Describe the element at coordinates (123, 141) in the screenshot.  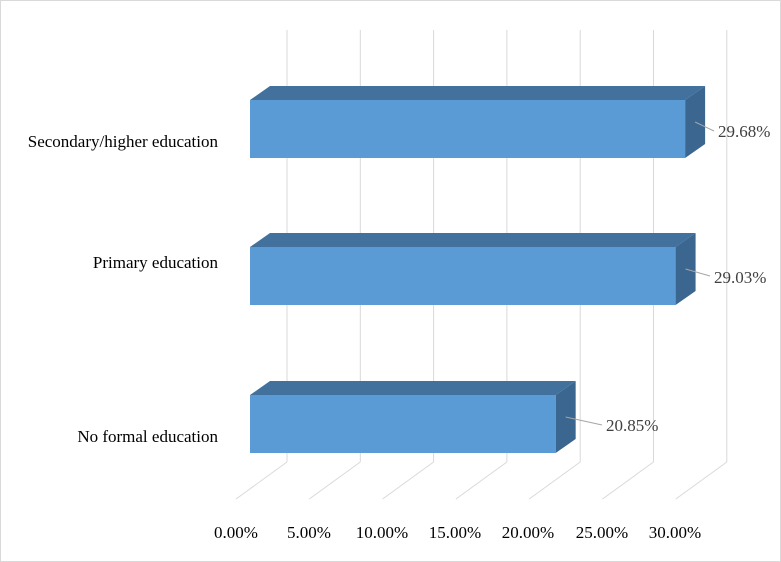
I see `category-label: Secondary/higher education` at that location.